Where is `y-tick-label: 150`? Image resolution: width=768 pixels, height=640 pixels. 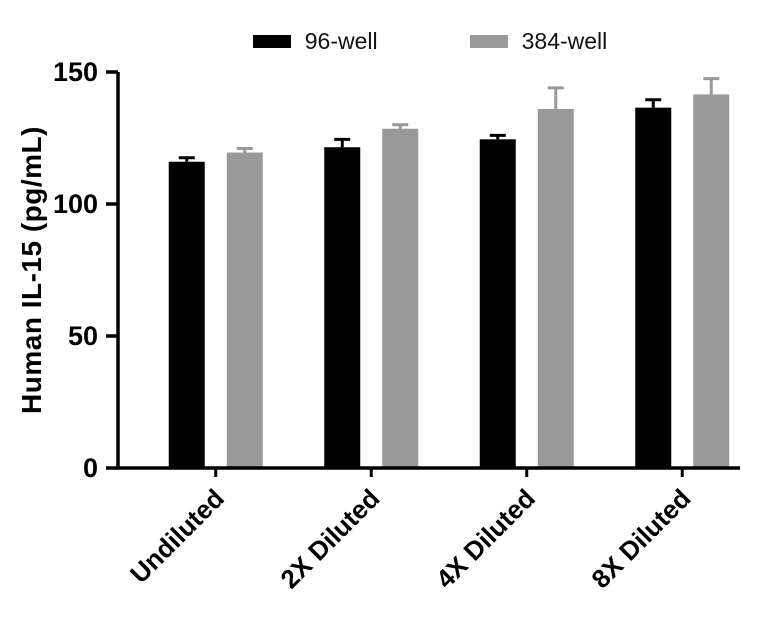
y-tick-label: 150 is located at coordinates (75, 72).